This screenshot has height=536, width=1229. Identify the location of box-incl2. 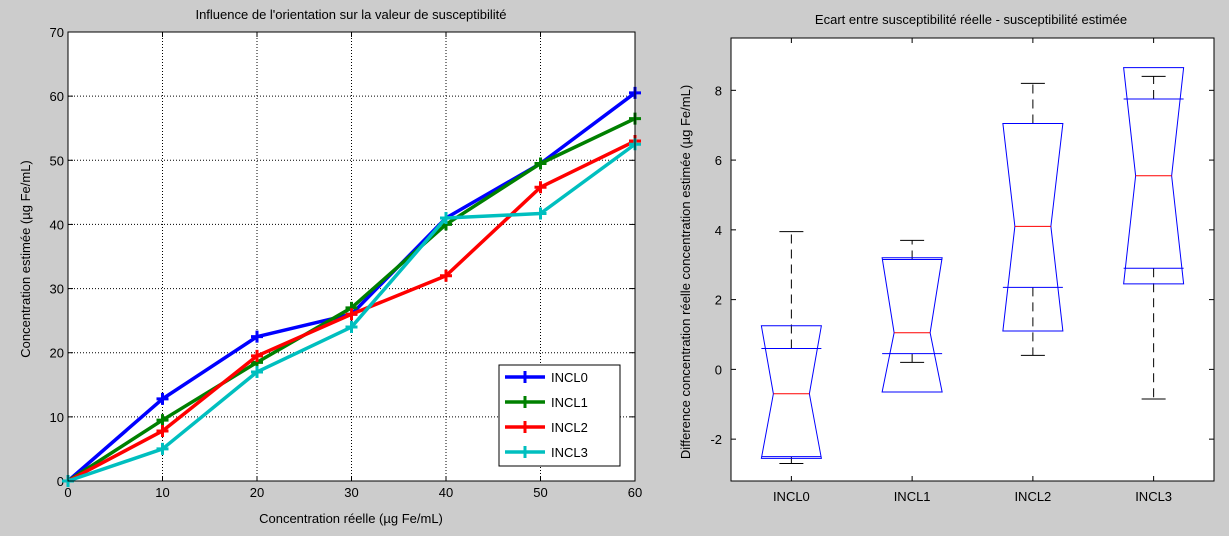
(1033, 219).